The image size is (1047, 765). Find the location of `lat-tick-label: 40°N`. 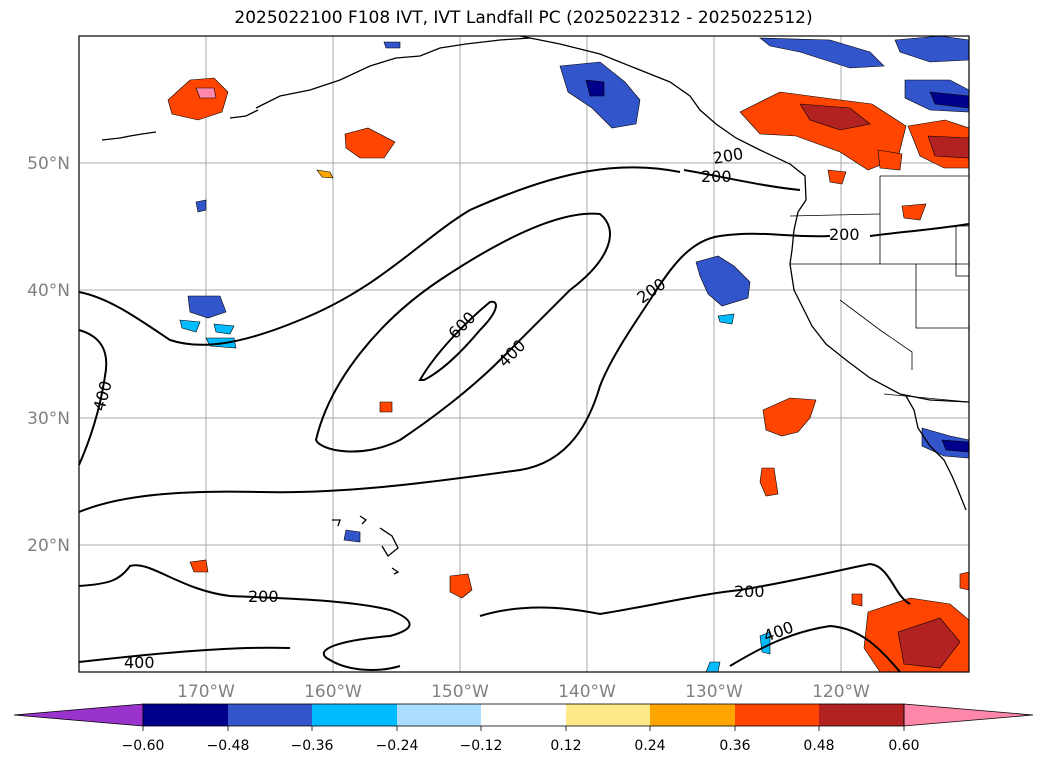

lat-tick-label: 40°N is located at coordinates (48, 291).